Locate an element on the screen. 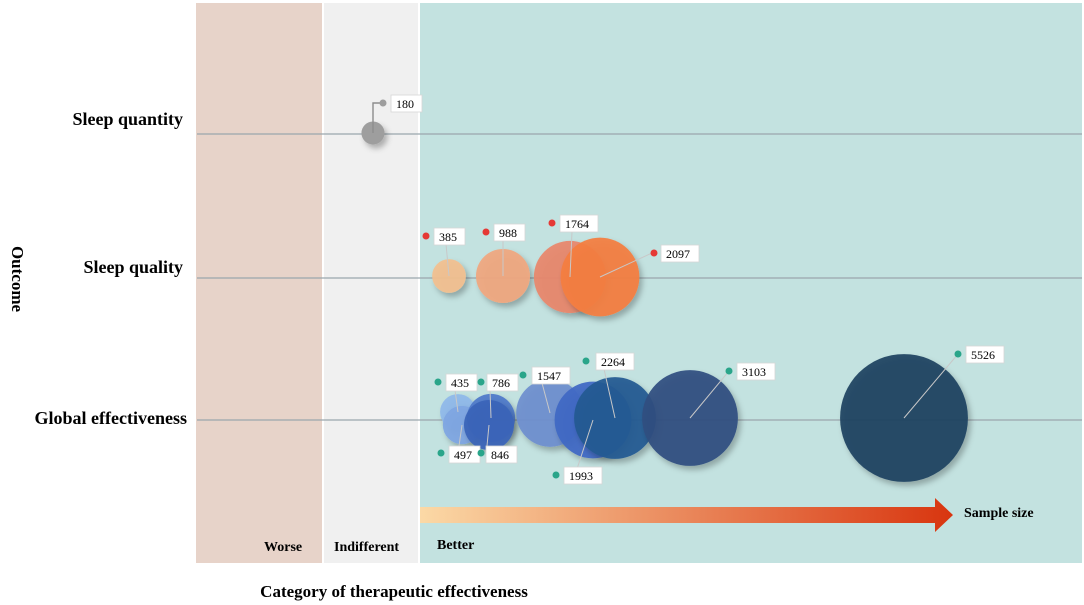 This screenshot has height=605, width=1084. category-label-better: Better is located at coordinates (455, 545).